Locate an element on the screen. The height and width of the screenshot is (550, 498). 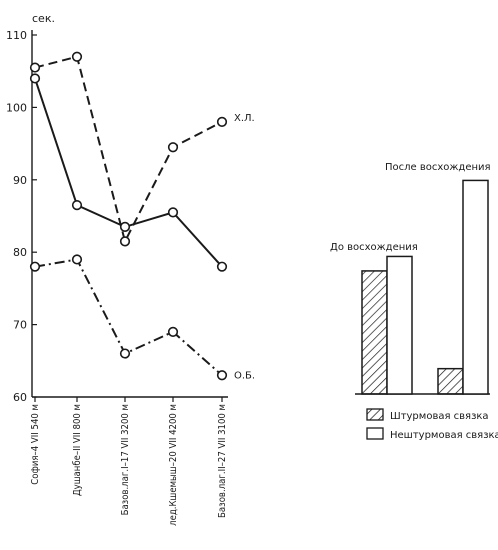
y-tick-label: 70 is located at coordinates (20, 325).